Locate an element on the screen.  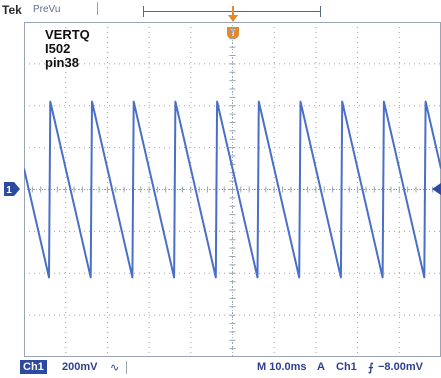
channel1-badge: Ch1 is located at coordinates (33, 367).